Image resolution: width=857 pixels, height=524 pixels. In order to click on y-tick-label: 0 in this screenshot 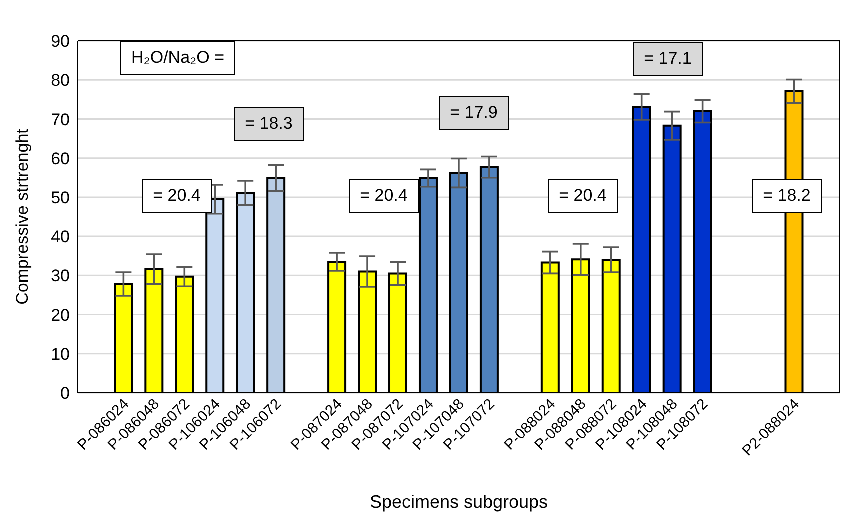, I will do `click(65, 394)`.